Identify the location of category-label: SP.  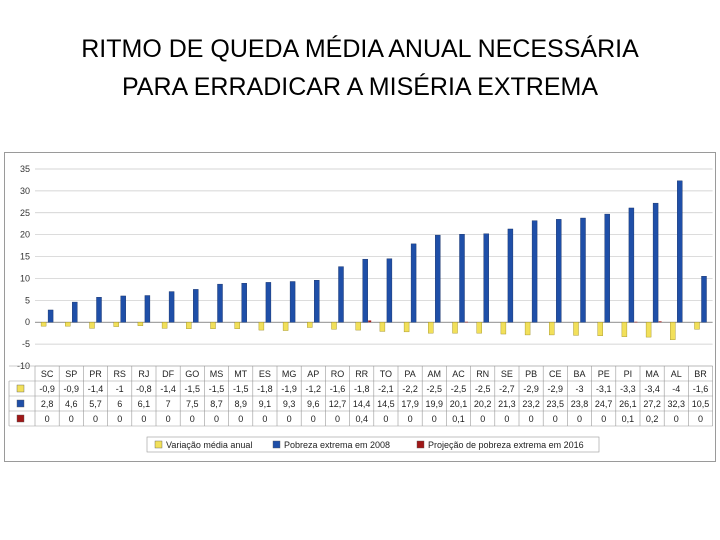
(71, 374).